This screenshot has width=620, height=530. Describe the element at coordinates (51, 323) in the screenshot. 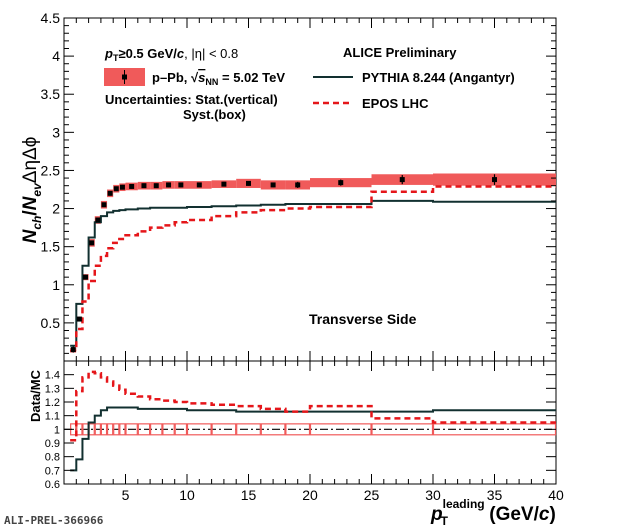

I see `top-y-tick-label: 0.5` at that location.